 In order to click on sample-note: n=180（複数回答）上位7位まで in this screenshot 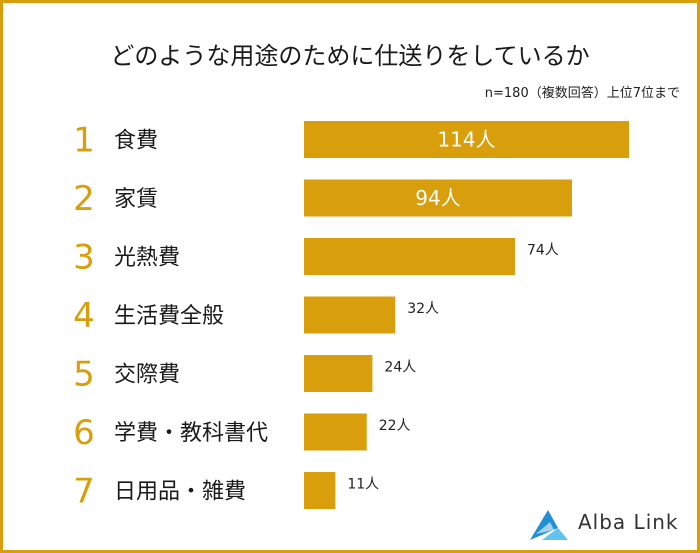, I will do `click(582, 93)`.